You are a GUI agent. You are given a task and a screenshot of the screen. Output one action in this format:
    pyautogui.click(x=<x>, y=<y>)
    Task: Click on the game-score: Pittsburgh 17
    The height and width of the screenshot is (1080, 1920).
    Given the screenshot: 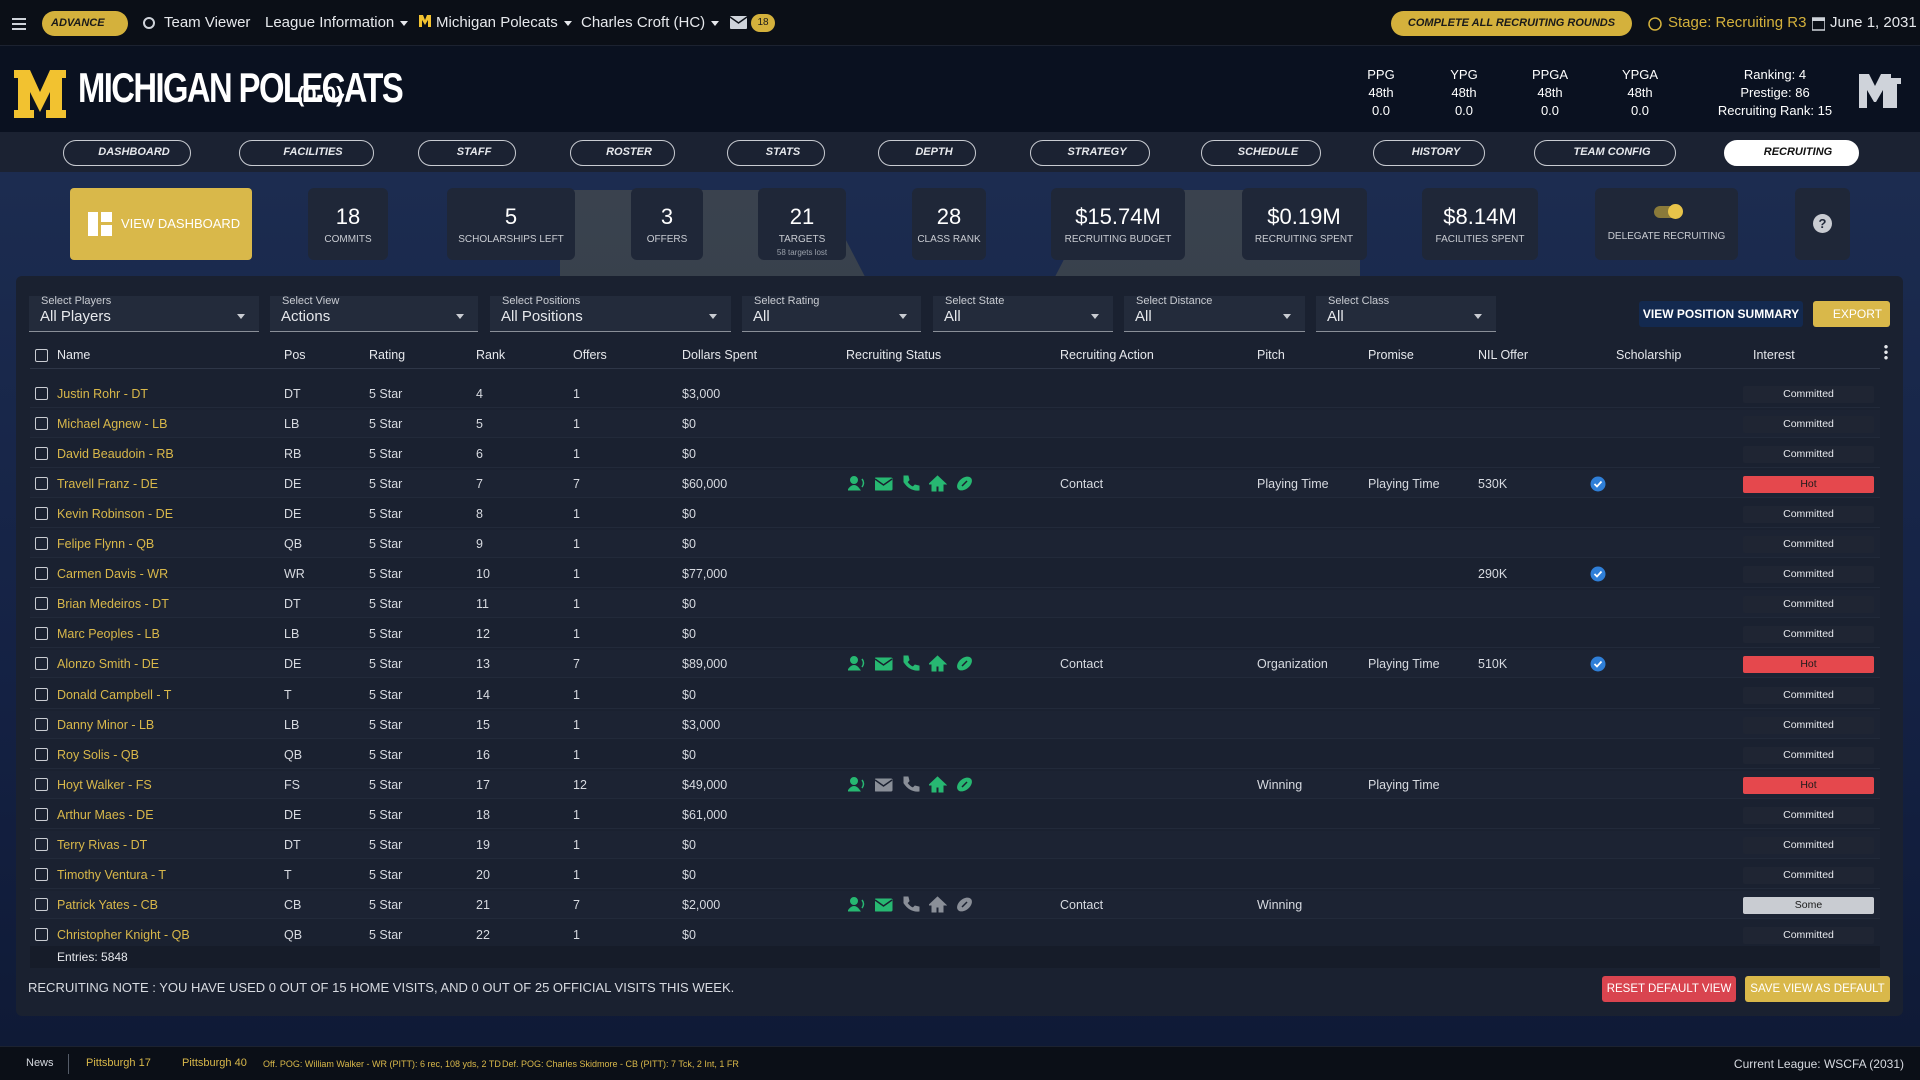 What is the action you would take?
    pyautogui.click(x=118, y=1063)
    